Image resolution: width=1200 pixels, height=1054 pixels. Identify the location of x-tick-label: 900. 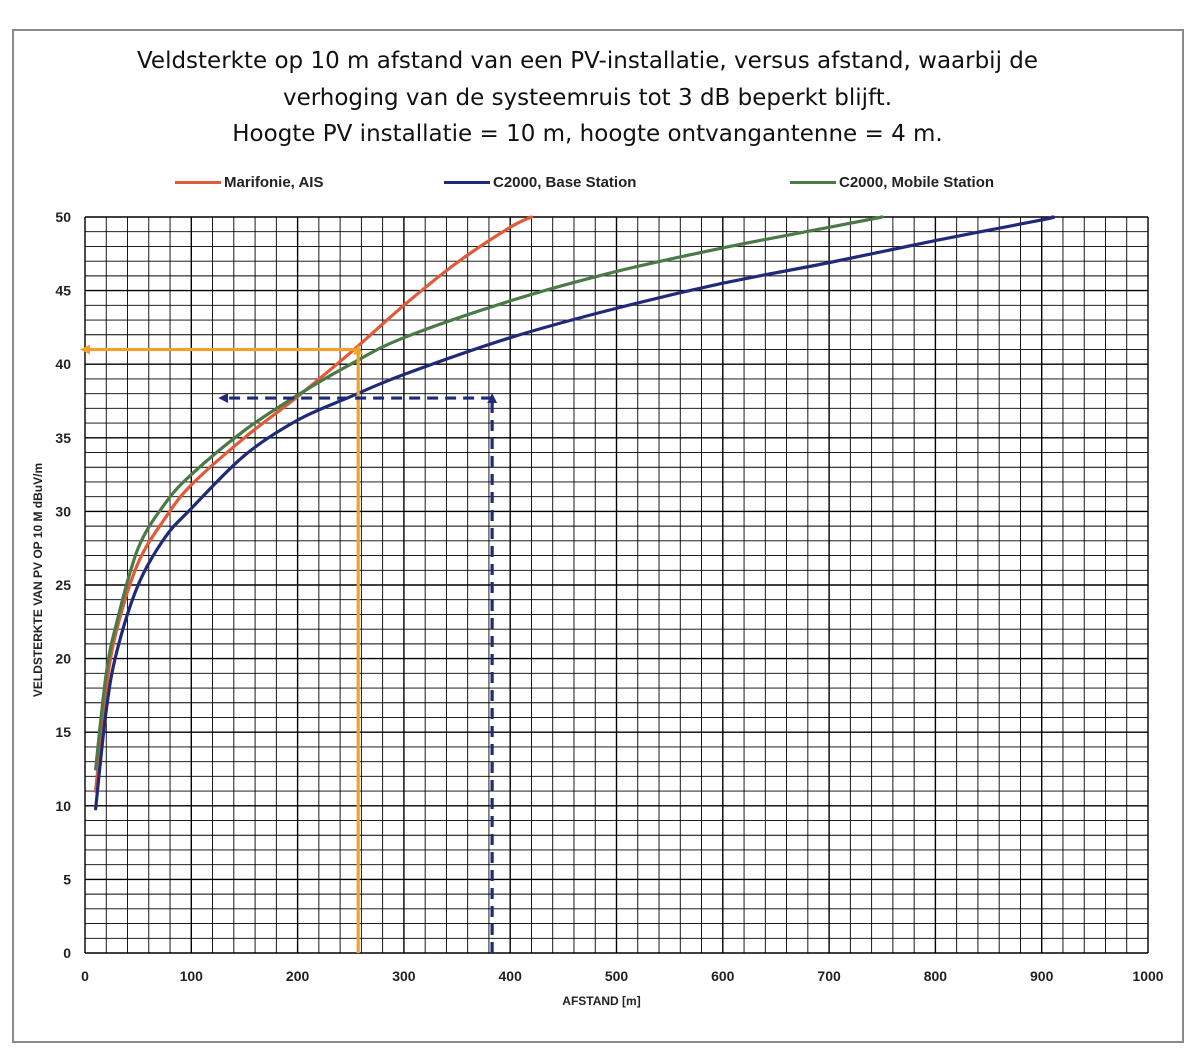
(1042, 976).